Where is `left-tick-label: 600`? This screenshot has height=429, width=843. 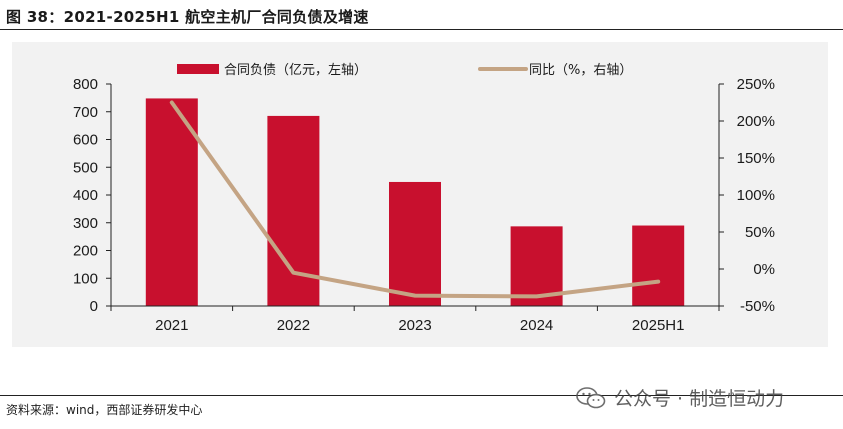 left-tick-label: 600 is located at coordinates (85, 140).